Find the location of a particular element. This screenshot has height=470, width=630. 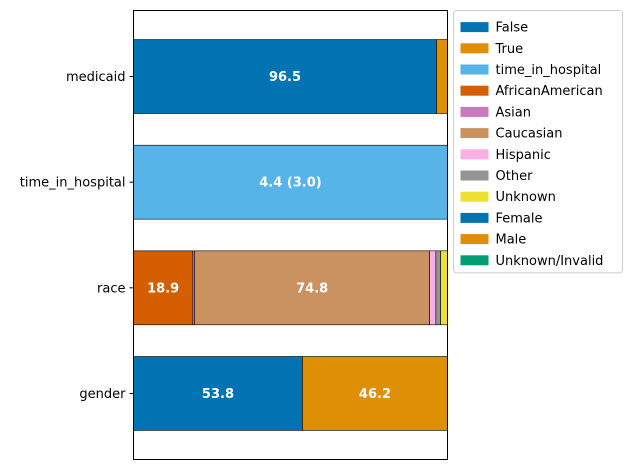

data-label-race-2: 74.8 is located at coordinates (312, 288).